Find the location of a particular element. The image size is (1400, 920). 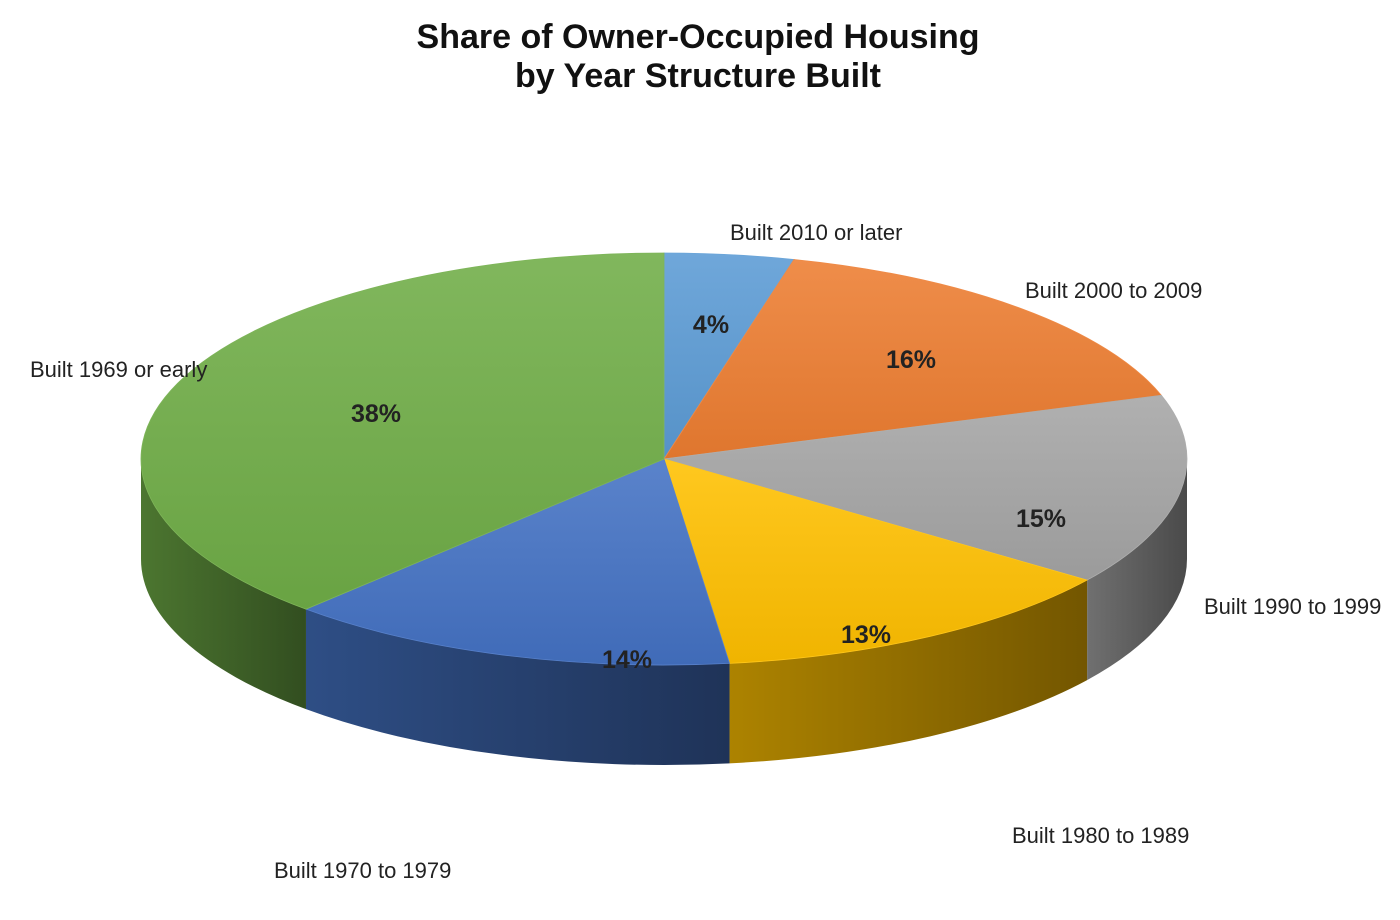

value-label-s1990: 15% is located at coordinates (1041, 519).